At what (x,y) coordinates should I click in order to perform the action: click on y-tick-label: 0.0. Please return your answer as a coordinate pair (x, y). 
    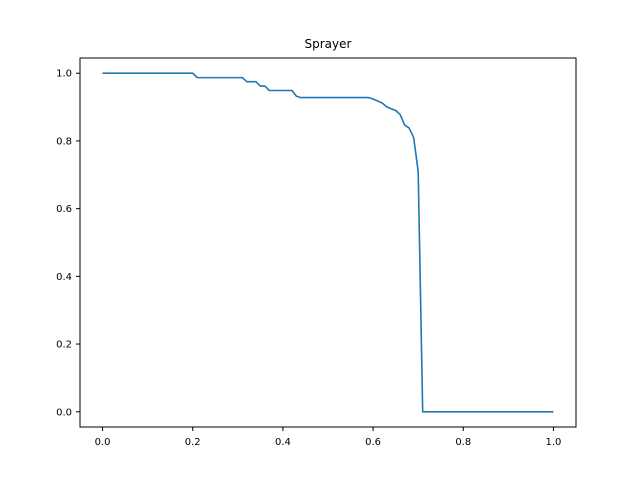
    Looking at the image, I should click on (64, 412).